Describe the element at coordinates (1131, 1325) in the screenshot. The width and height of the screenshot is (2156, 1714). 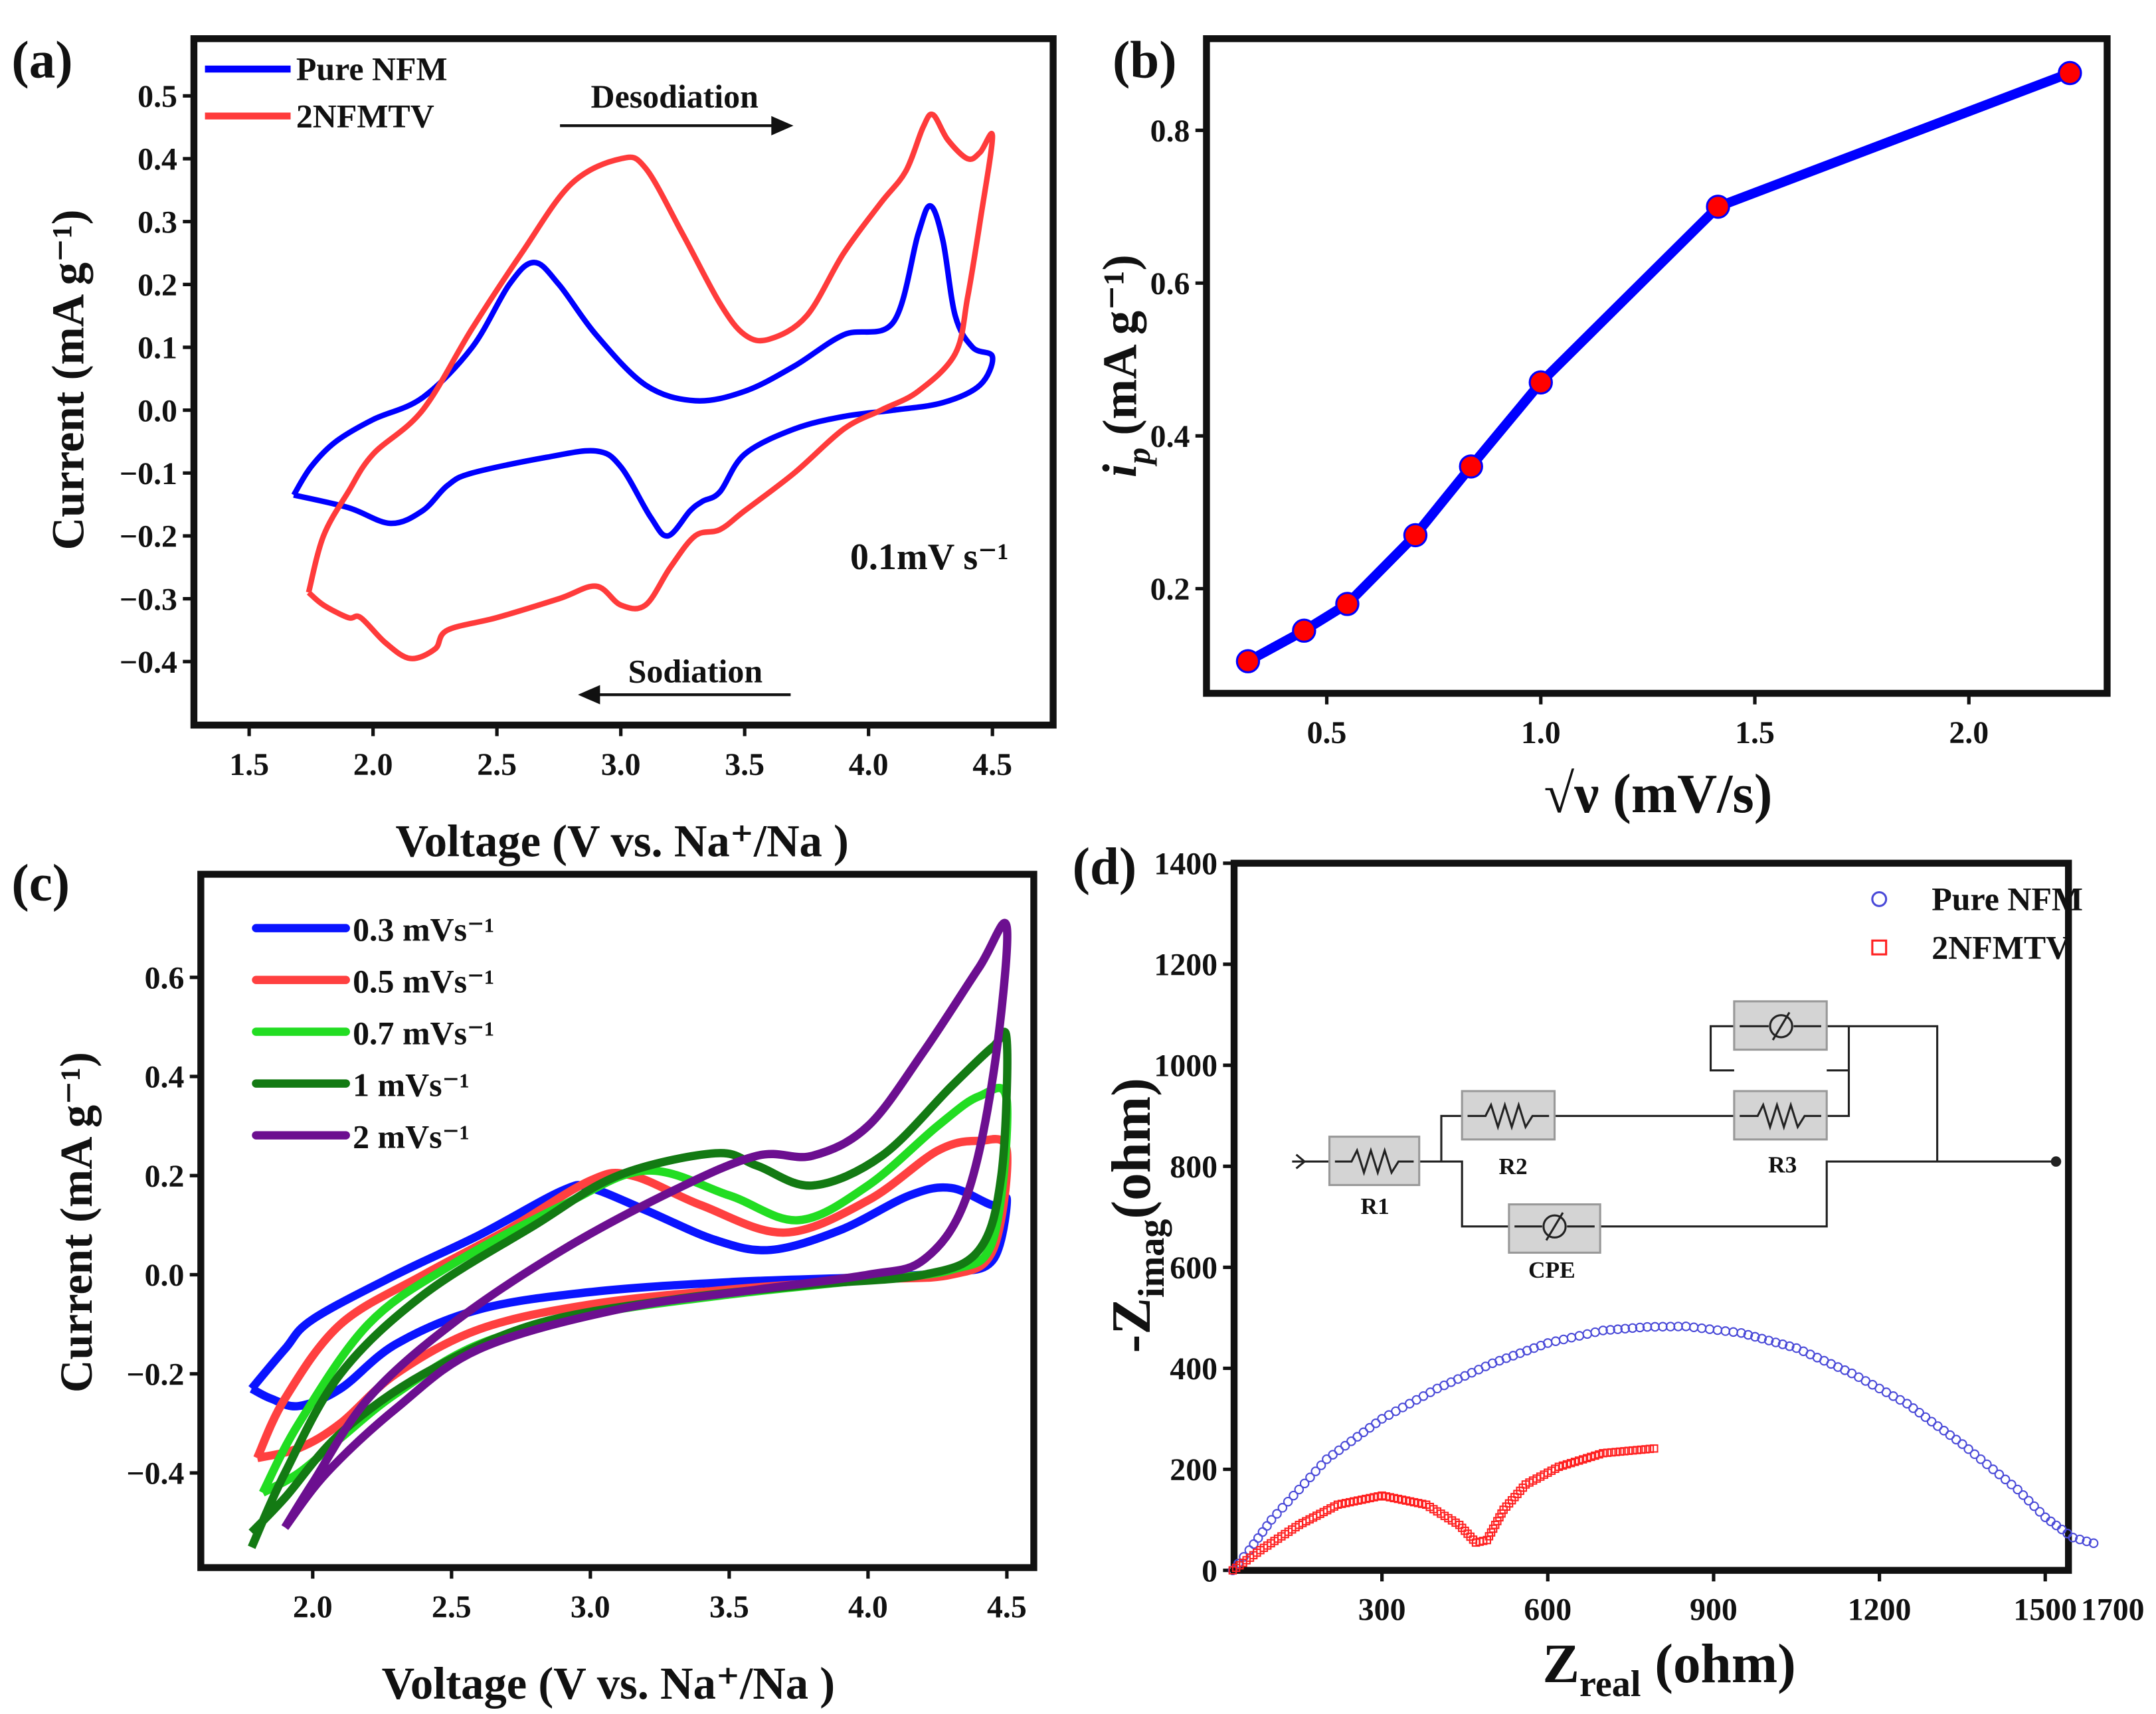
I see `d-ylabel-main: -Z` at that location.